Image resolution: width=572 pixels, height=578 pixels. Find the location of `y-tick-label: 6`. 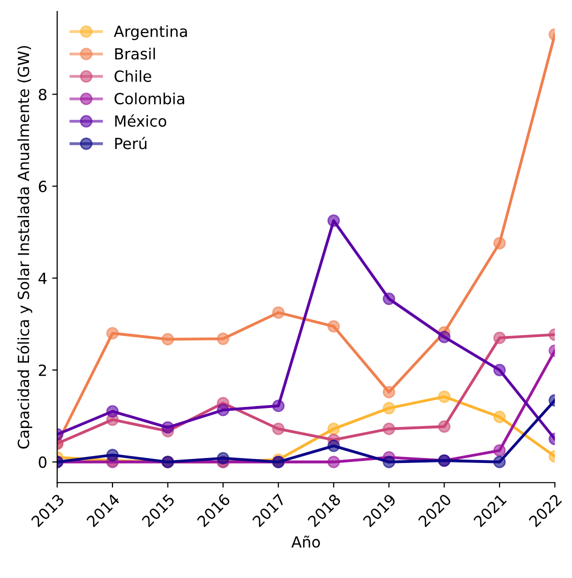

y-tick-label: 6 is located at coordinates (42, 186).